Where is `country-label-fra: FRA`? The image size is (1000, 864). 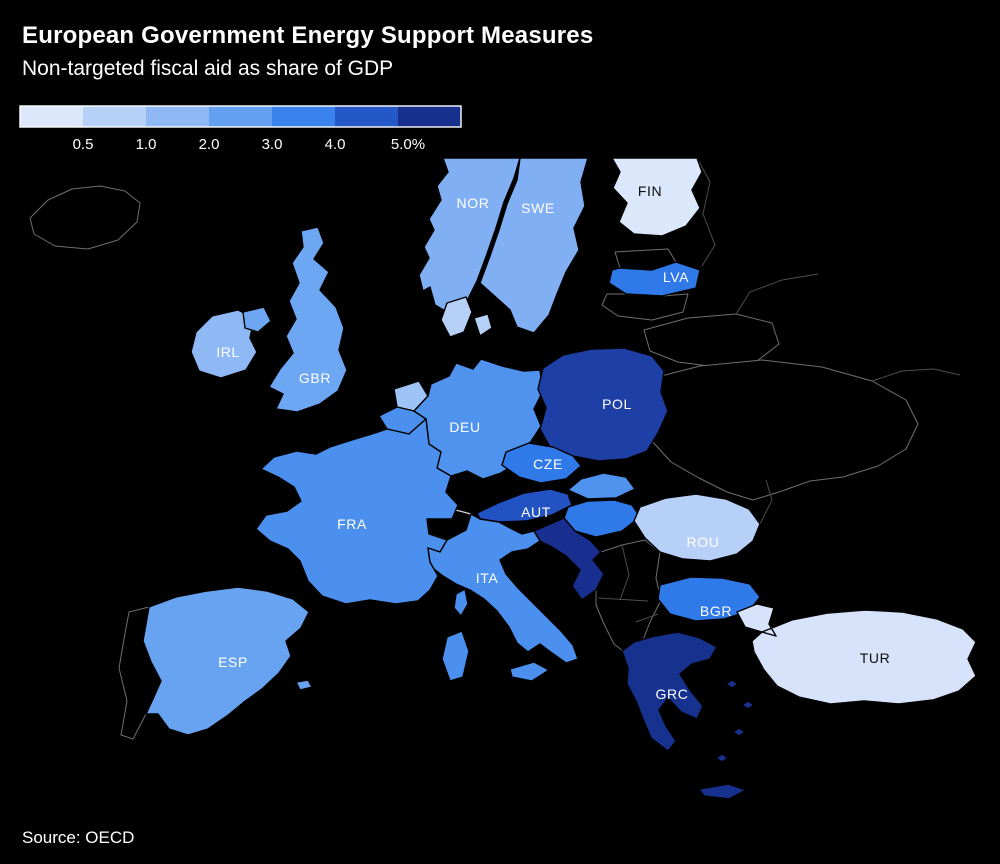 country-label-fra: FRA is located at coordinates (352, 524).